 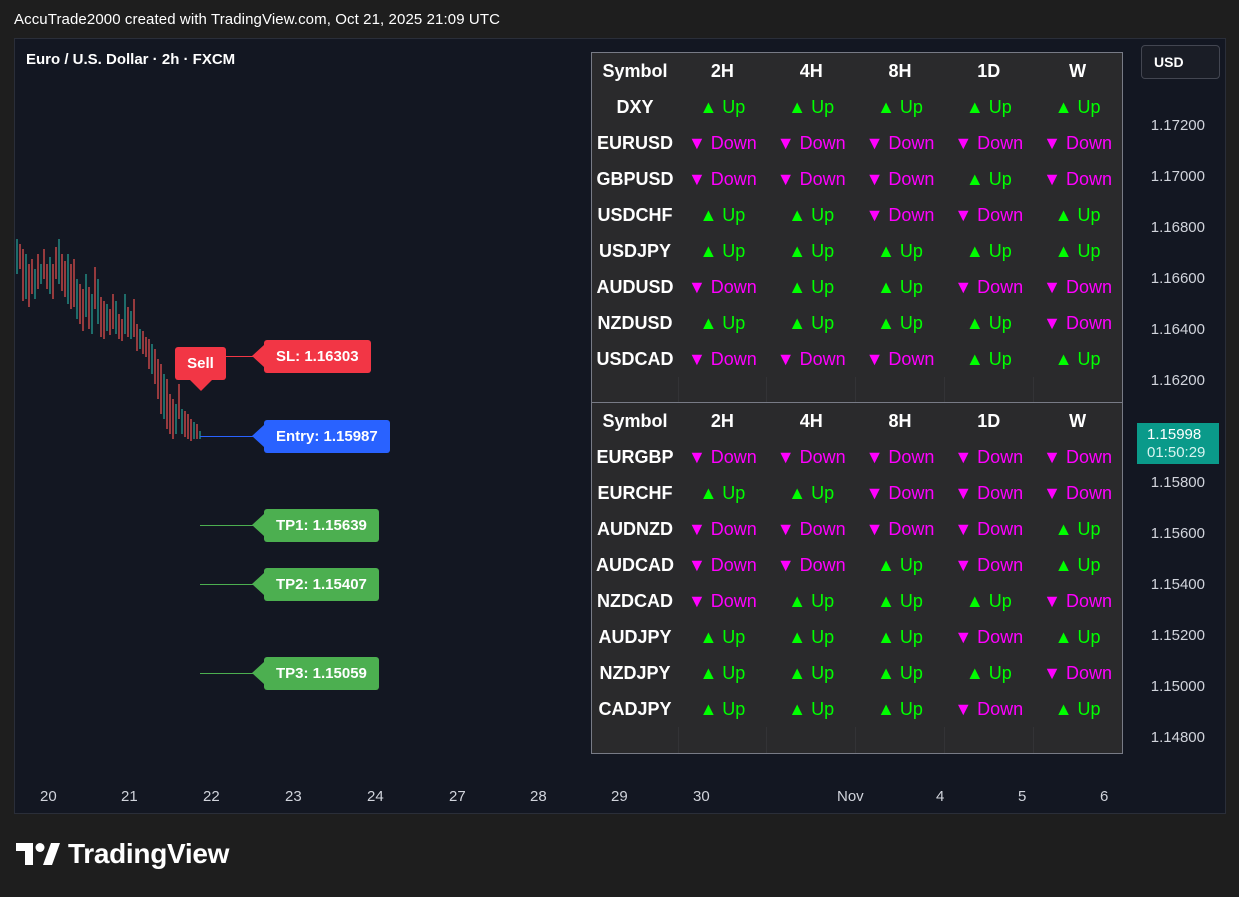 What do you see at coordinates (635, 708) in the screenshot?
I see `symbol-cell: CADJPY` at bounding box center [635, 708].